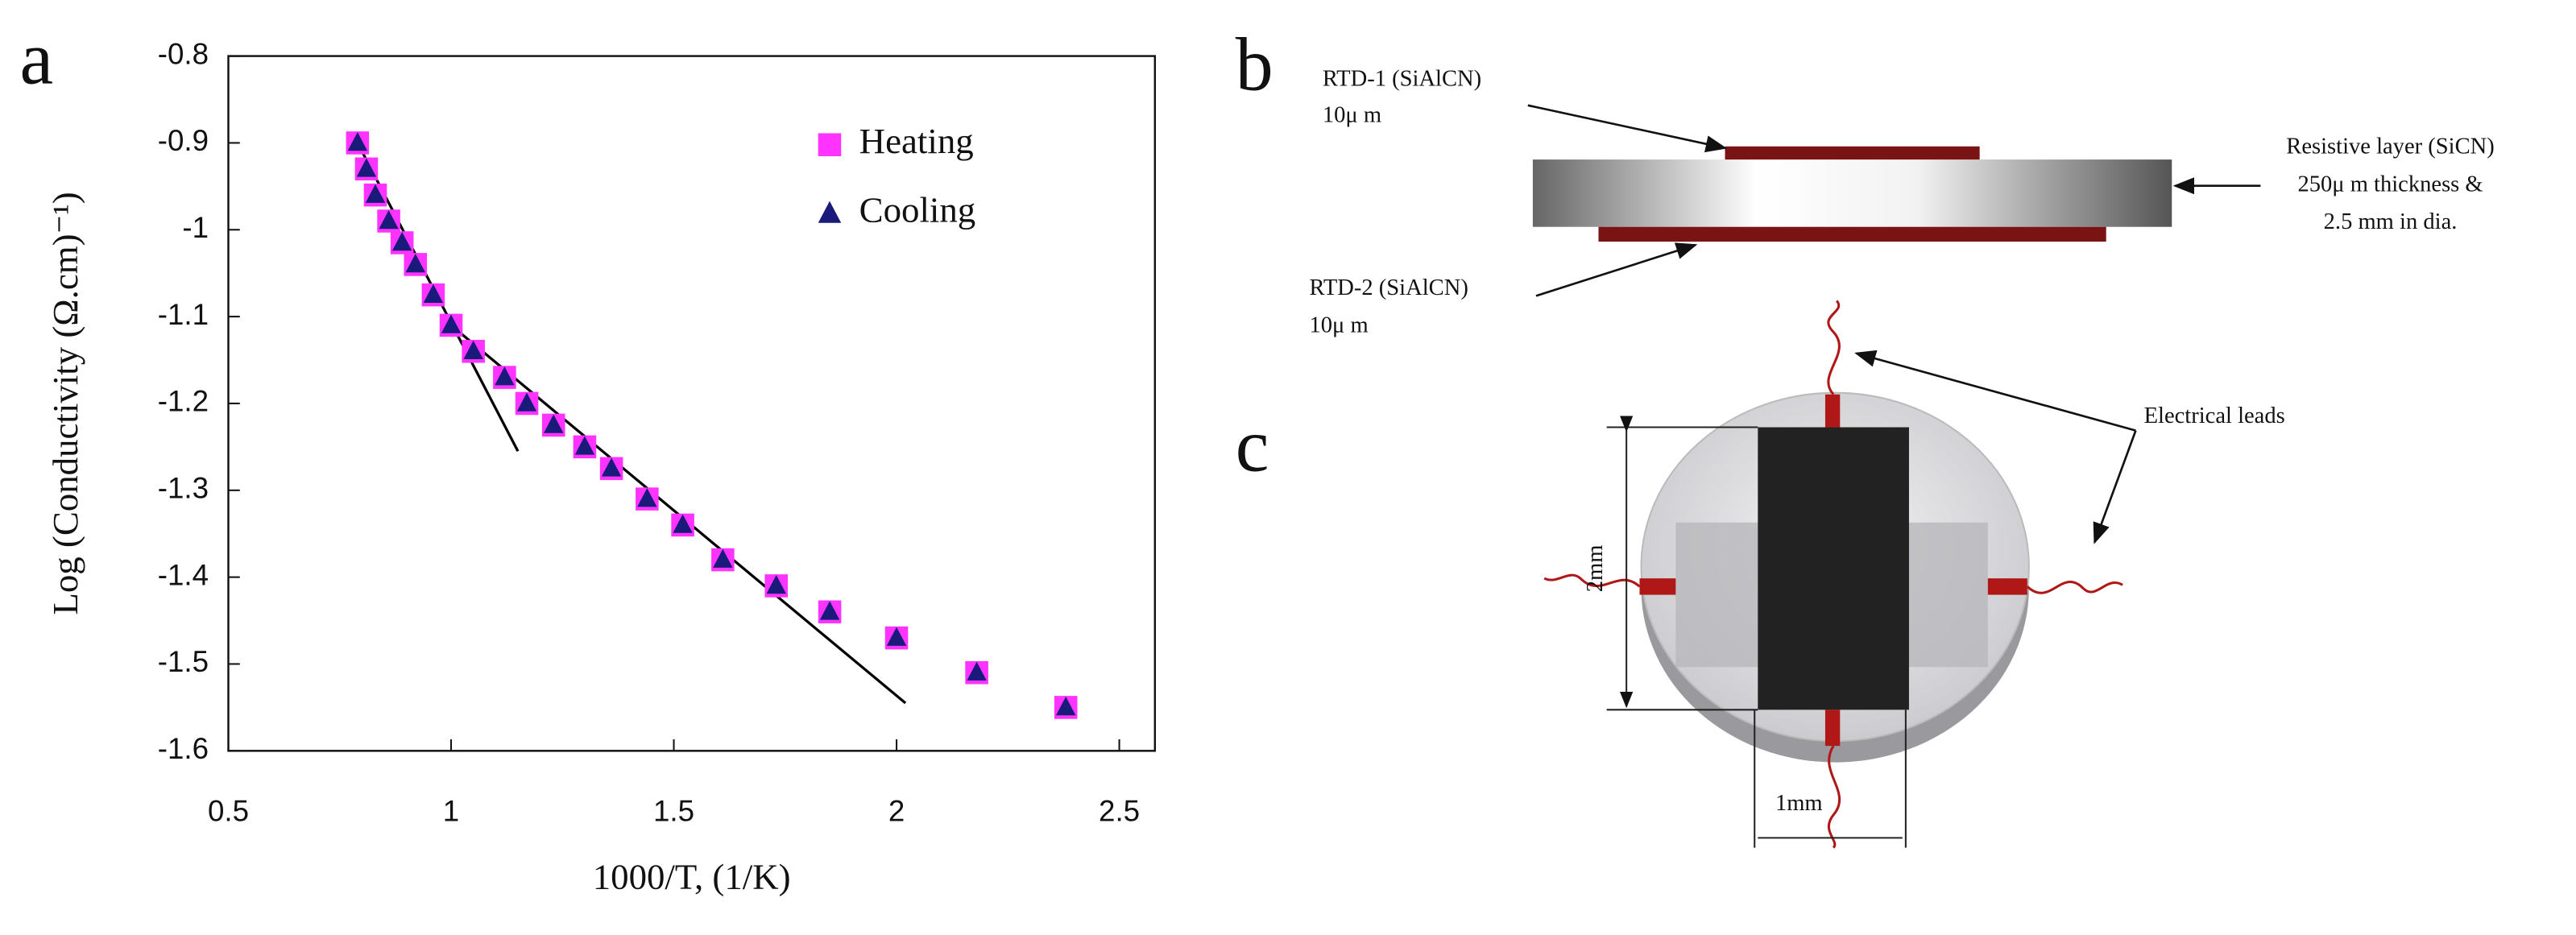  Describe the element at coordinates (2391, 222) in the screenshot. I see `label: 2.5 mm in dia.` at that location.